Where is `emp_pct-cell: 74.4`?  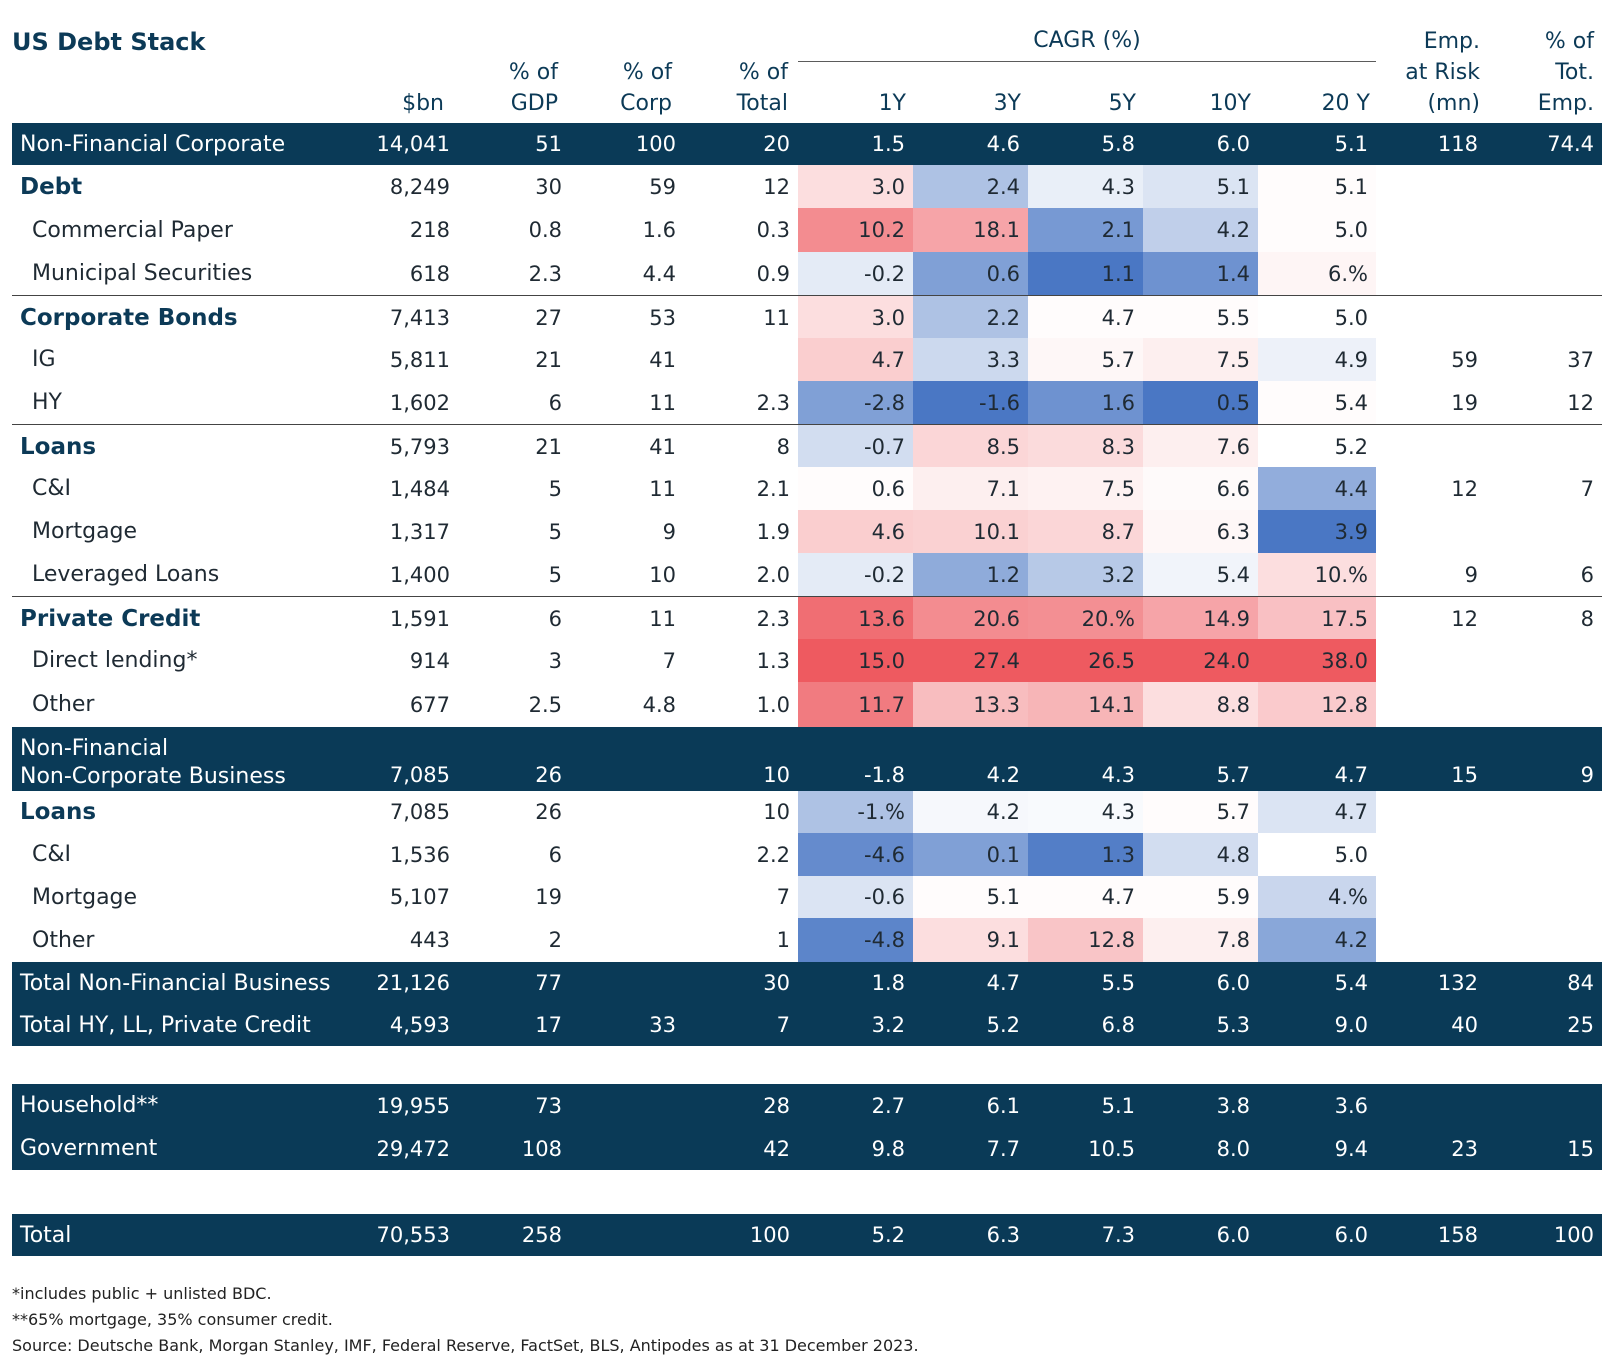
emp_pct-cell: 74.4 is located at coordinates (1570, 144).